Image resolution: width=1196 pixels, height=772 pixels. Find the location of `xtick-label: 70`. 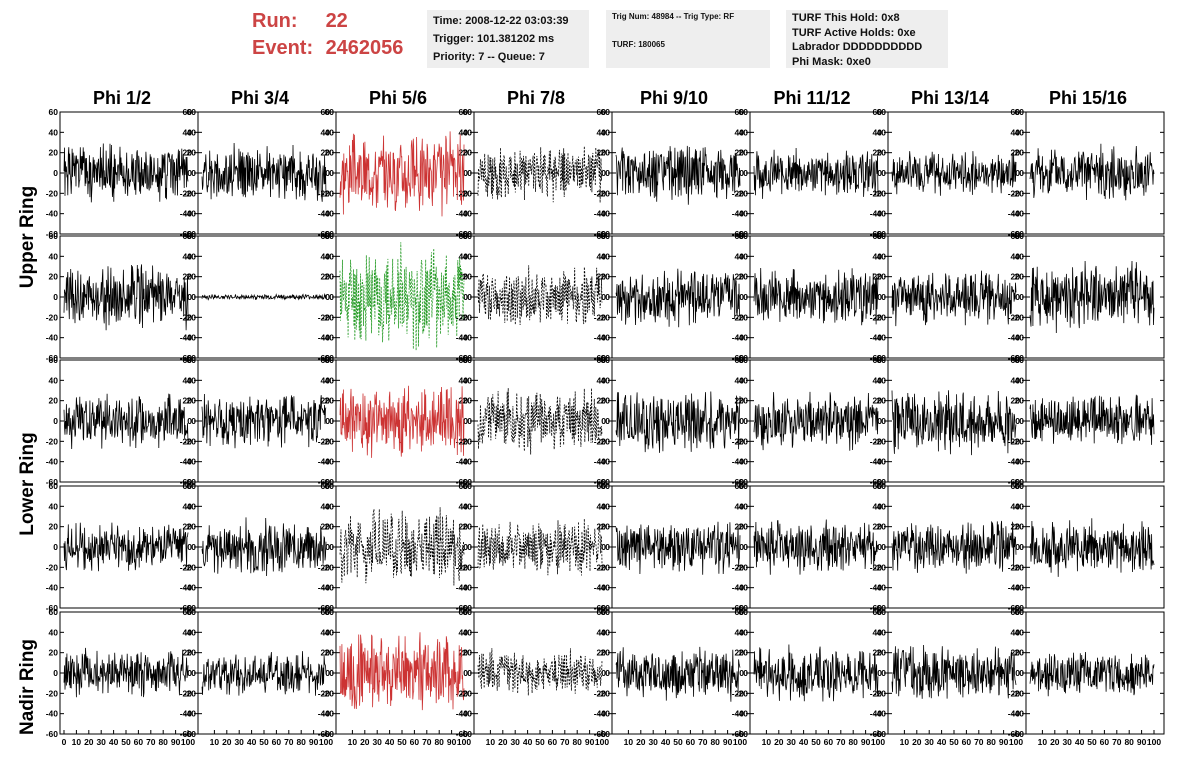

xtick-label: 70 is located at coordinates (703, 742).